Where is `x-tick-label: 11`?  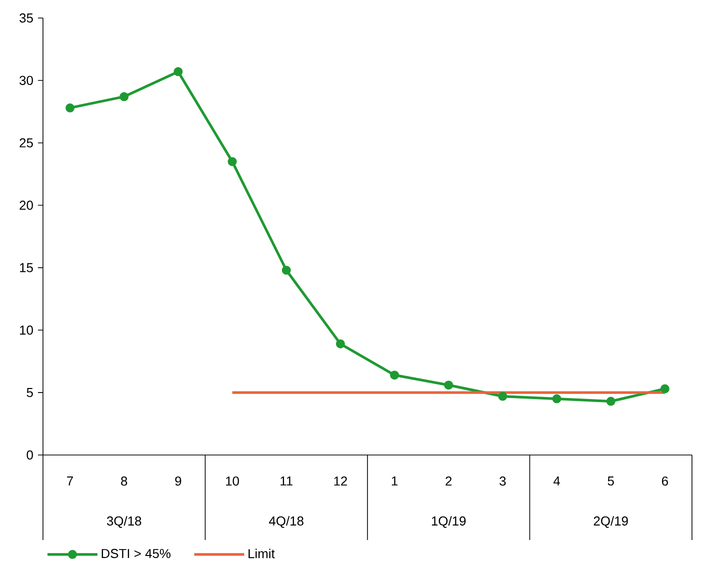 x-tick-label: 11 is located at coordinates (286, 481).